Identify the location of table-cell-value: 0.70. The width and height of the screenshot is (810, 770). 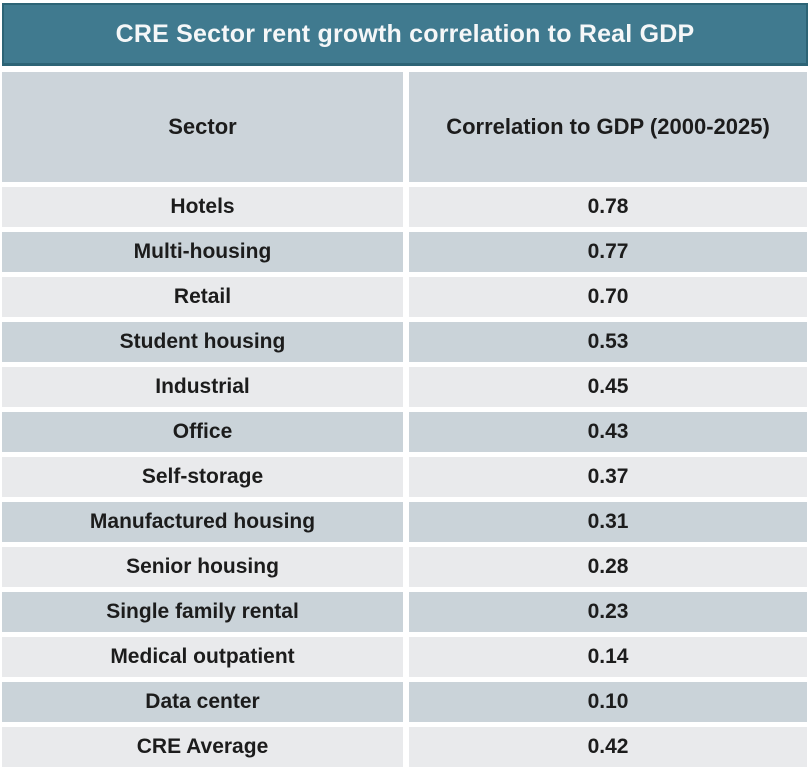
(608, 297).